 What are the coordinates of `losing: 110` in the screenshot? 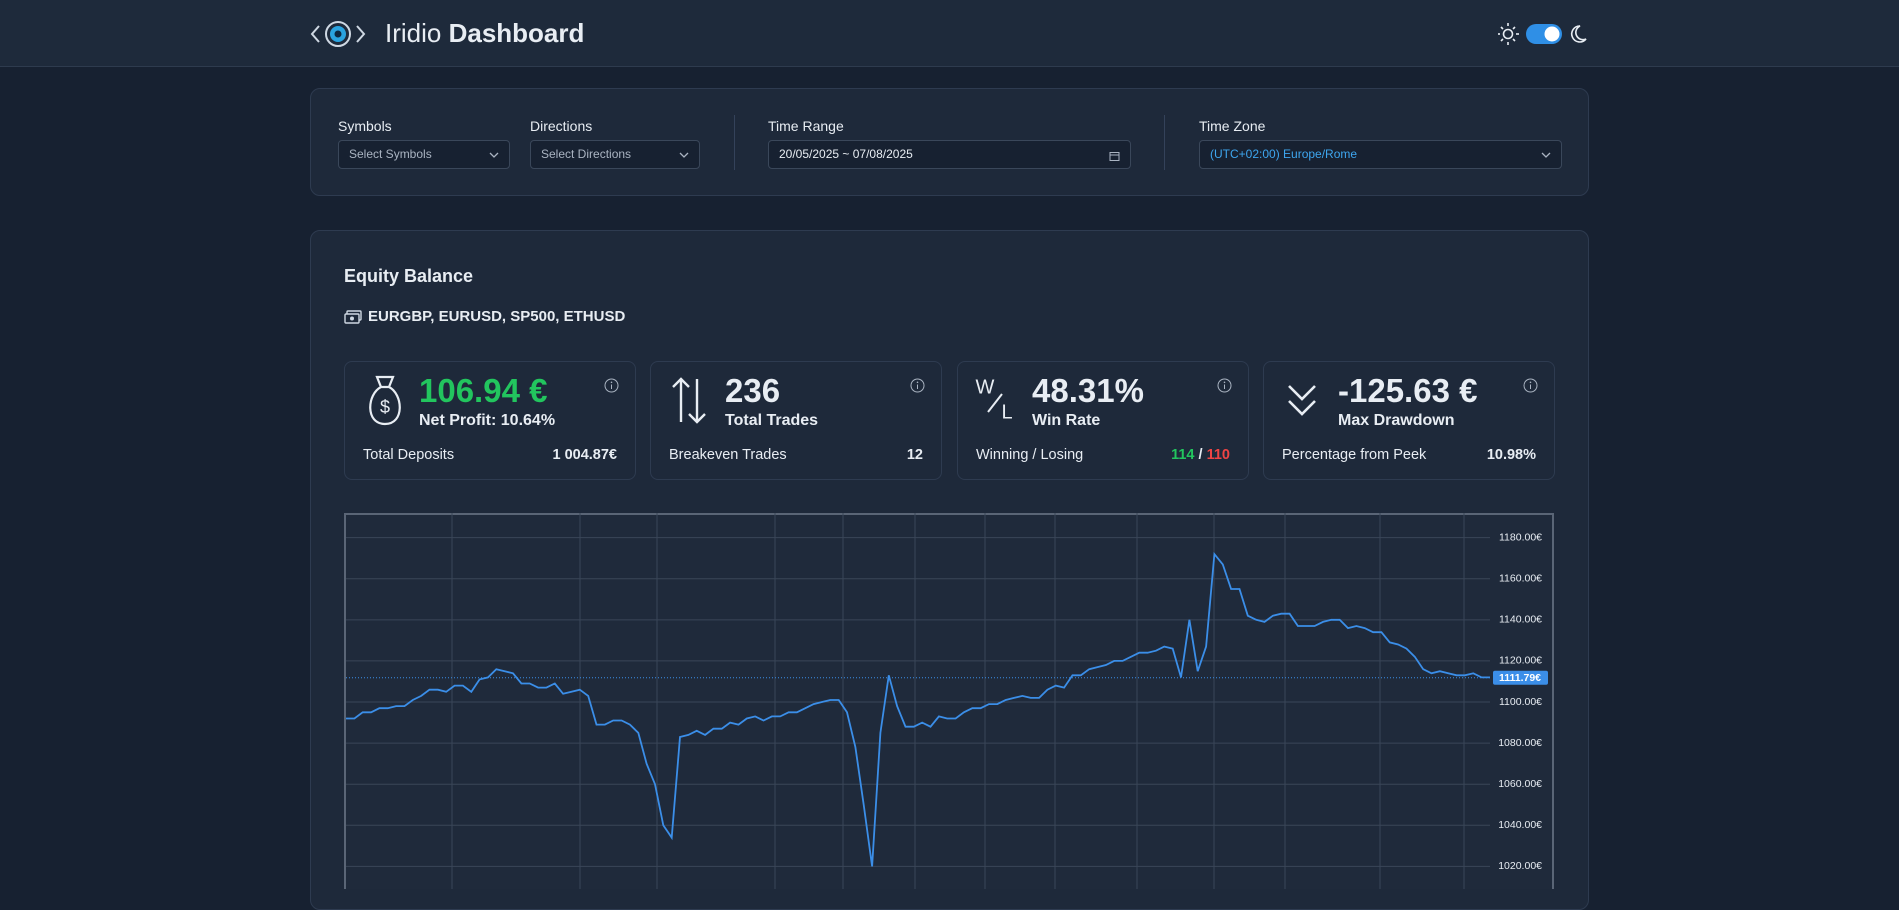 It's located at (1218, 455).